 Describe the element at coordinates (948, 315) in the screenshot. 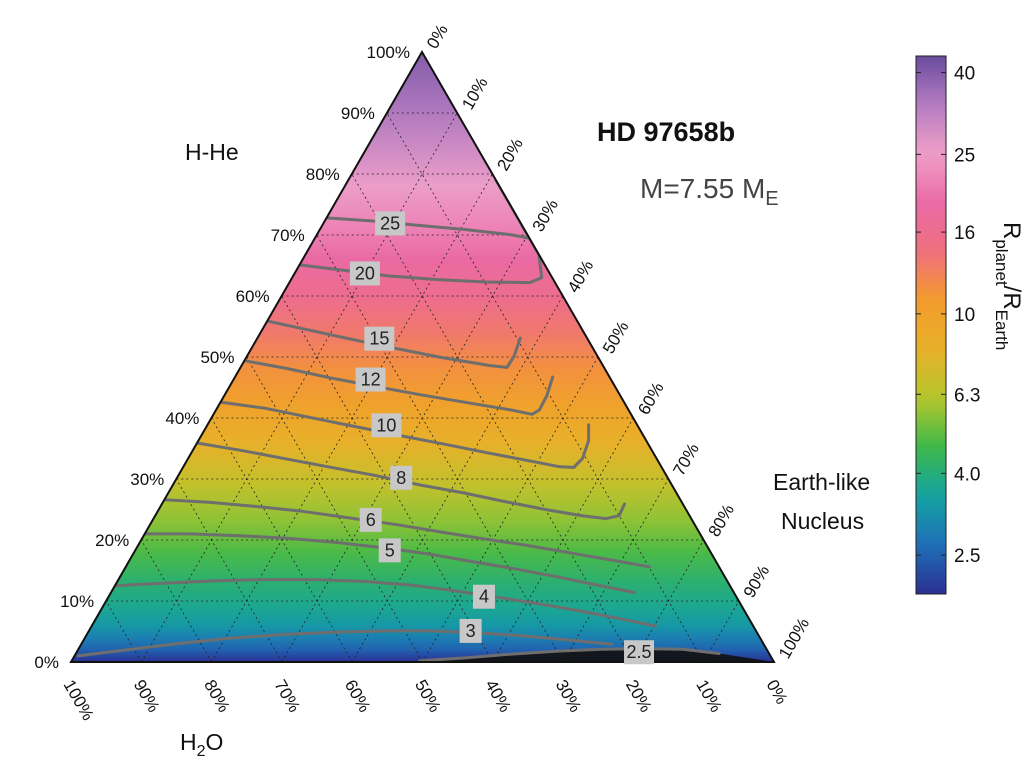

I see `colorbar-ticks: 40 25 16 10 6.3 4.0 2.5` at that location.